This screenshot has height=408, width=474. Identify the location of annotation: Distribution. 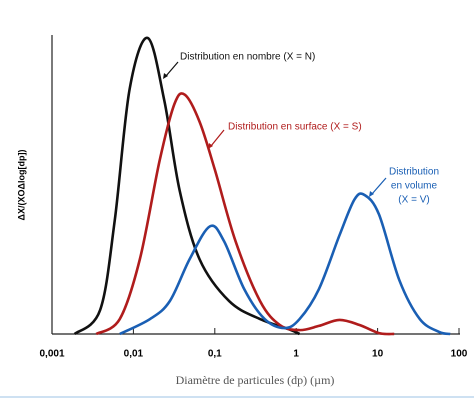
(414, 172).